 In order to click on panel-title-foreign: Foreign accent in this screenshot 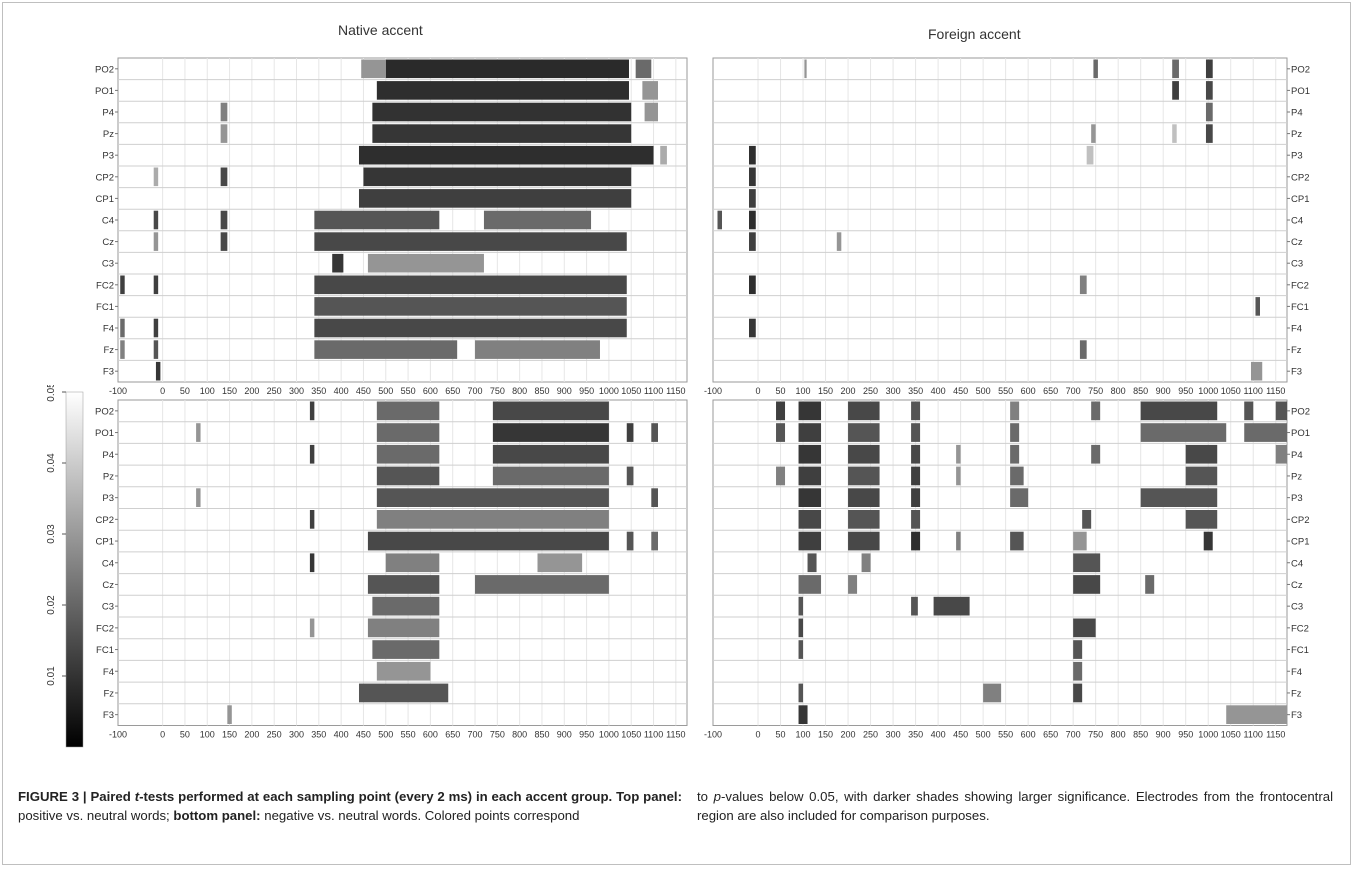, I will do `click(974, 34)`.